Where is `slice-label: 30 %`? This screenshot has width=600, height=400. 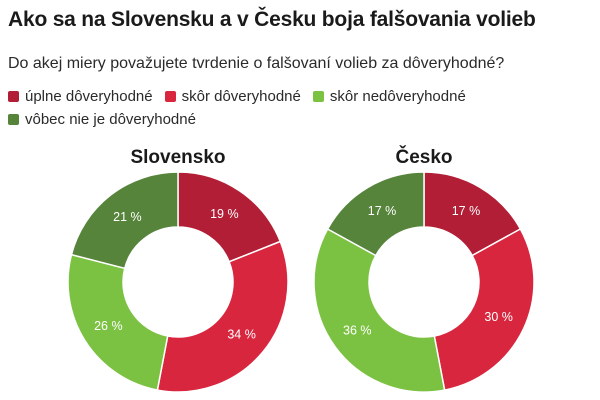 slice-label: 30 % is located at coordinates (498, 317).